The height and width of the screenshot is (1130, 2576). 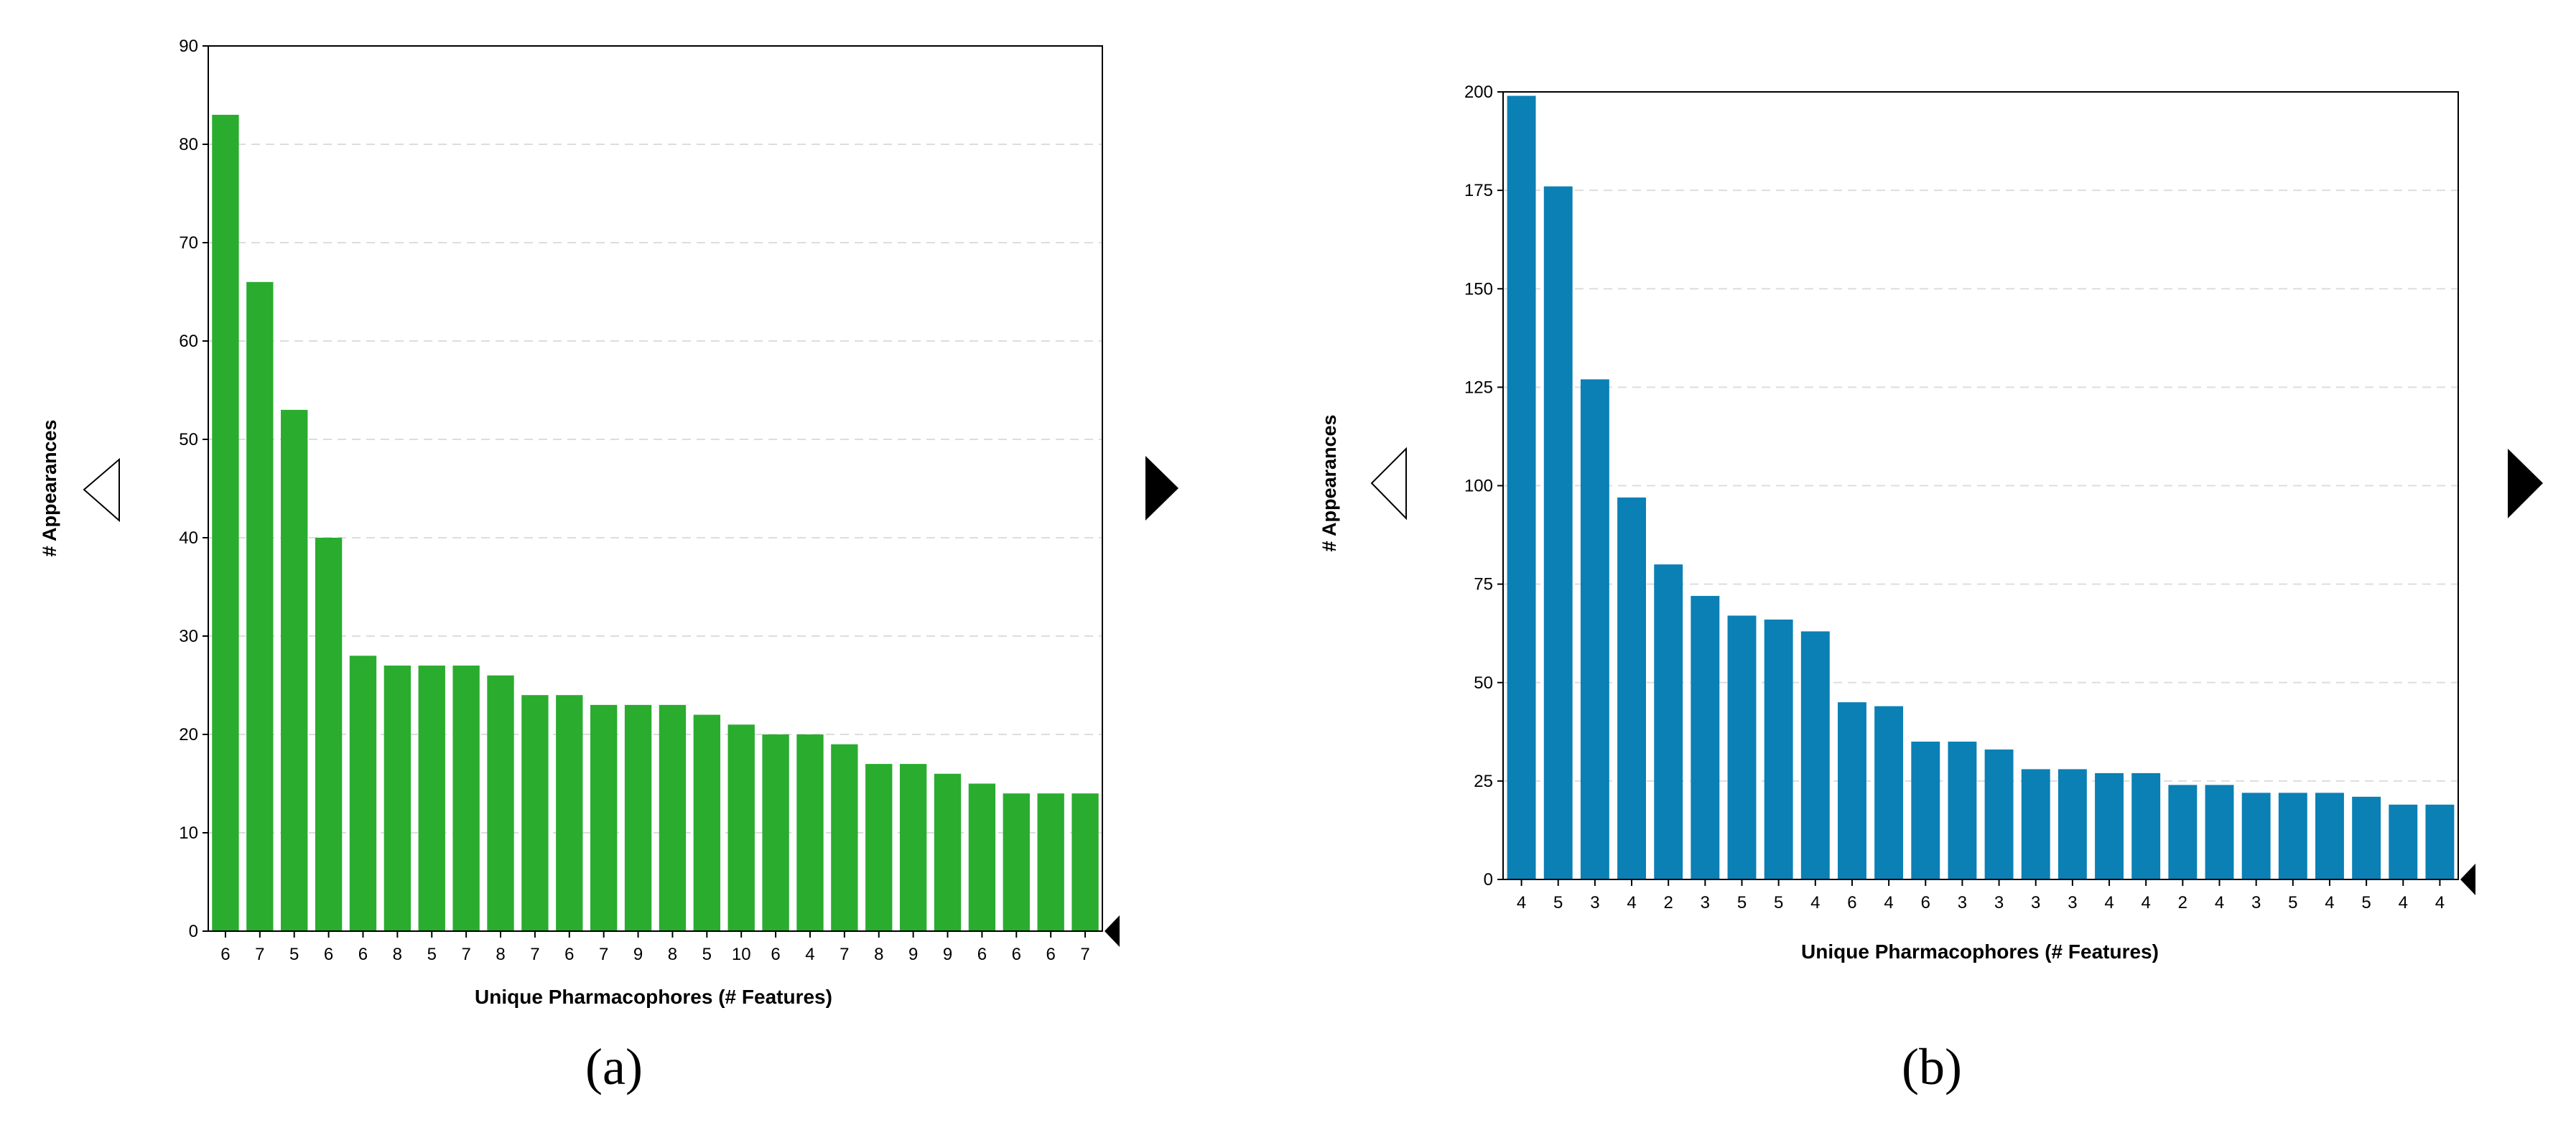 I want to click on x-axis-title-a: Unique Pharmacophores (# Features), so click(x=653, y=997).